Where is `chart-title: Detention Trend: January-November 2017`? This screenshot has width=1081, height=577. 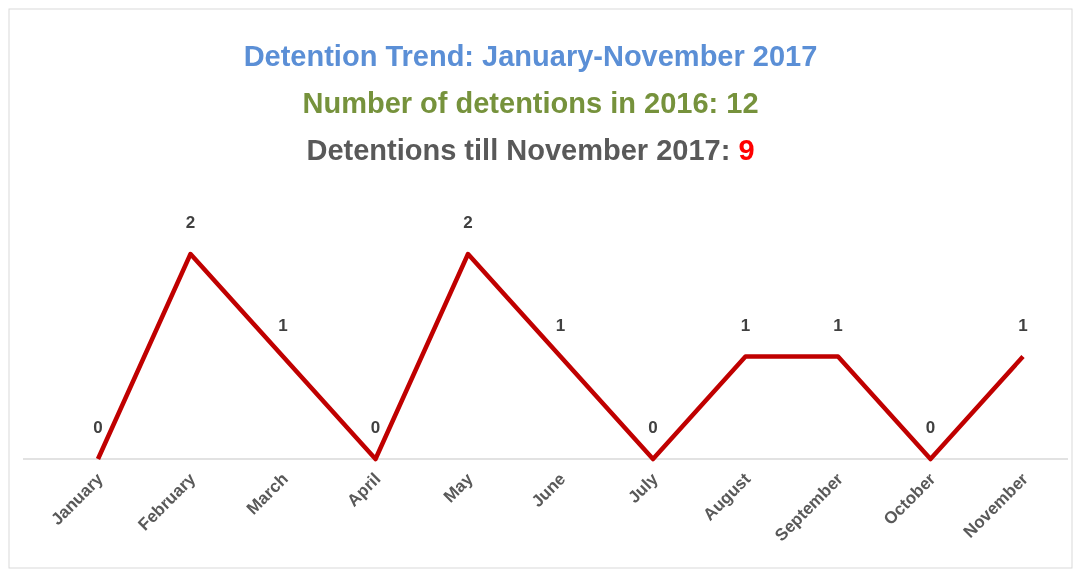 chart-title: Detention Trend: January-November 2017 is located at coordinates (530, 56).